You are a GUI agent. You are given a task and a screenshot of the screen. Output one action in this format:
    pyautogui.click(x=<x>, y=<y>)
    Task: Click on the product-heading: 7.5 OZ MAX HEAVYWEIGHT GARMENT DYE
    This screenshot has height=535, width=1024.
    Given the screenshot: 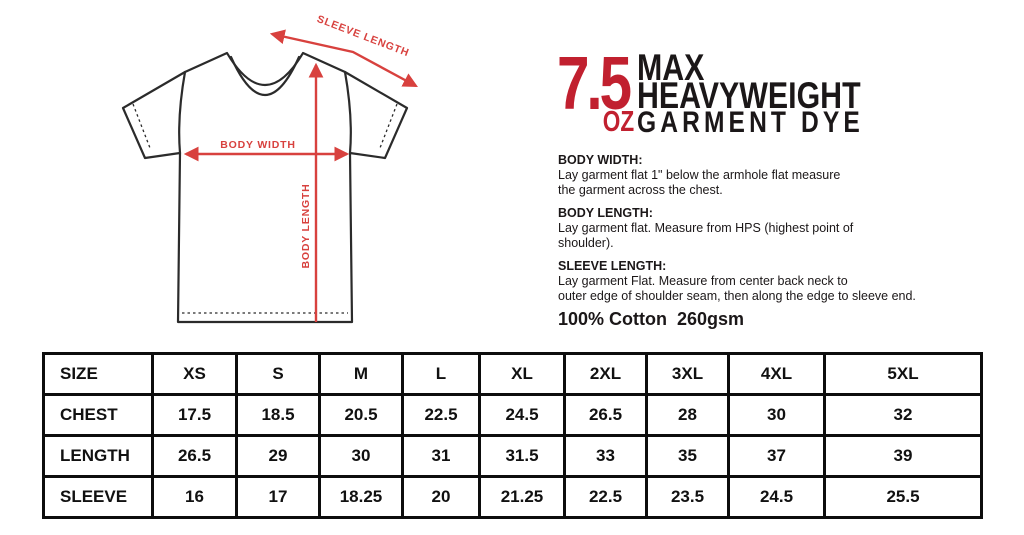 What is the action you would take?
    pyautogui.click(x=782, y=94)
    